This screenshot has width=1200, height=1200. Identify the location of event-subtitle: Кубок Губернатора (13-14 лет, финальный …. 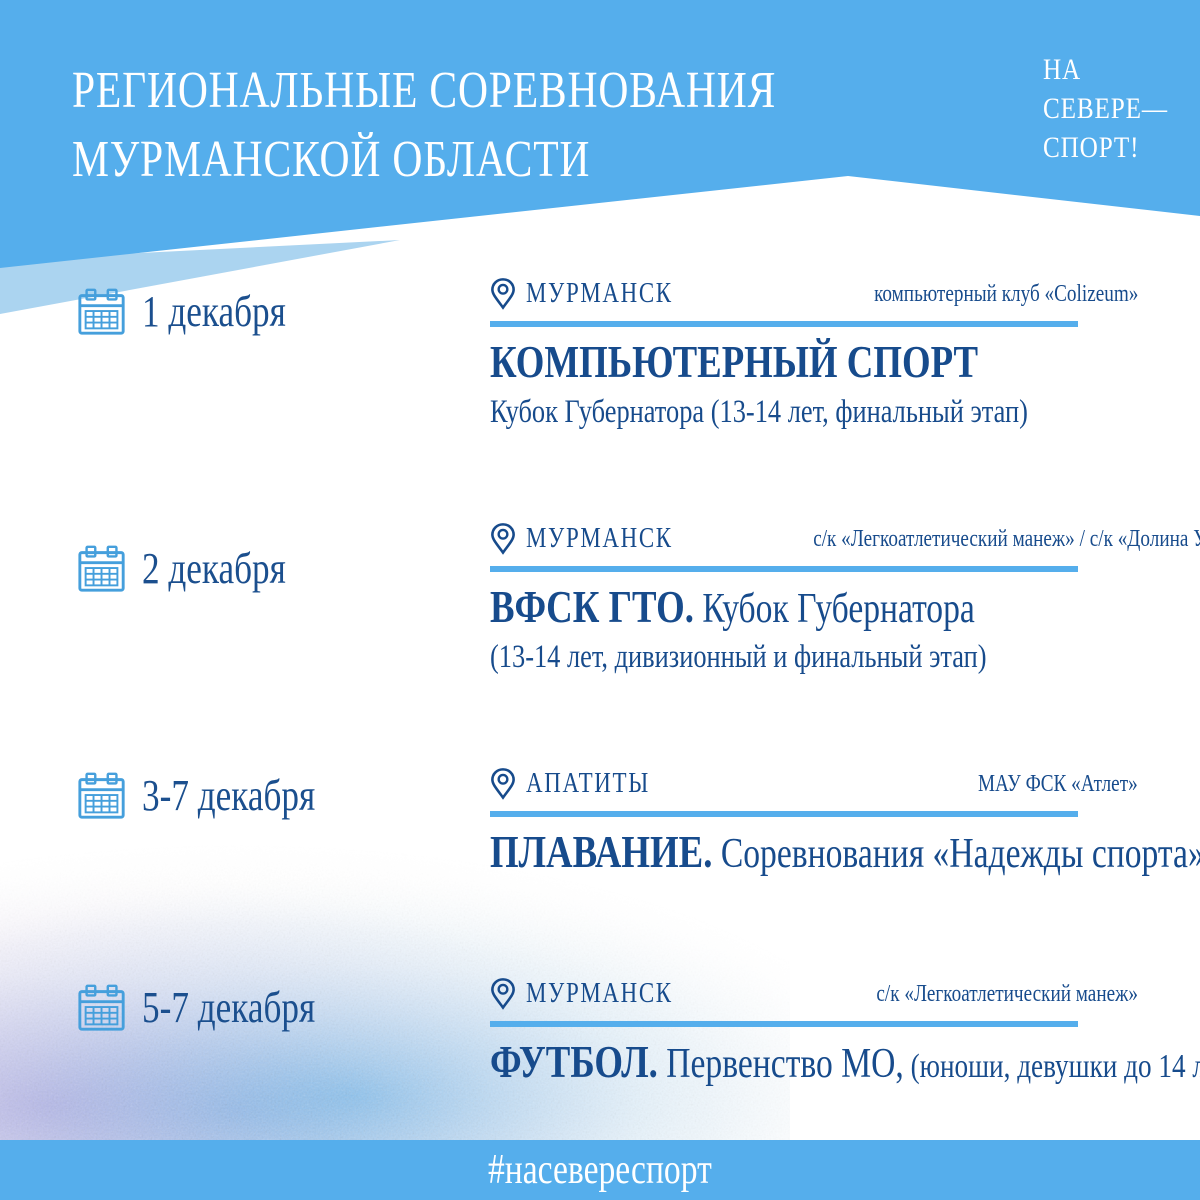
(759, 412).